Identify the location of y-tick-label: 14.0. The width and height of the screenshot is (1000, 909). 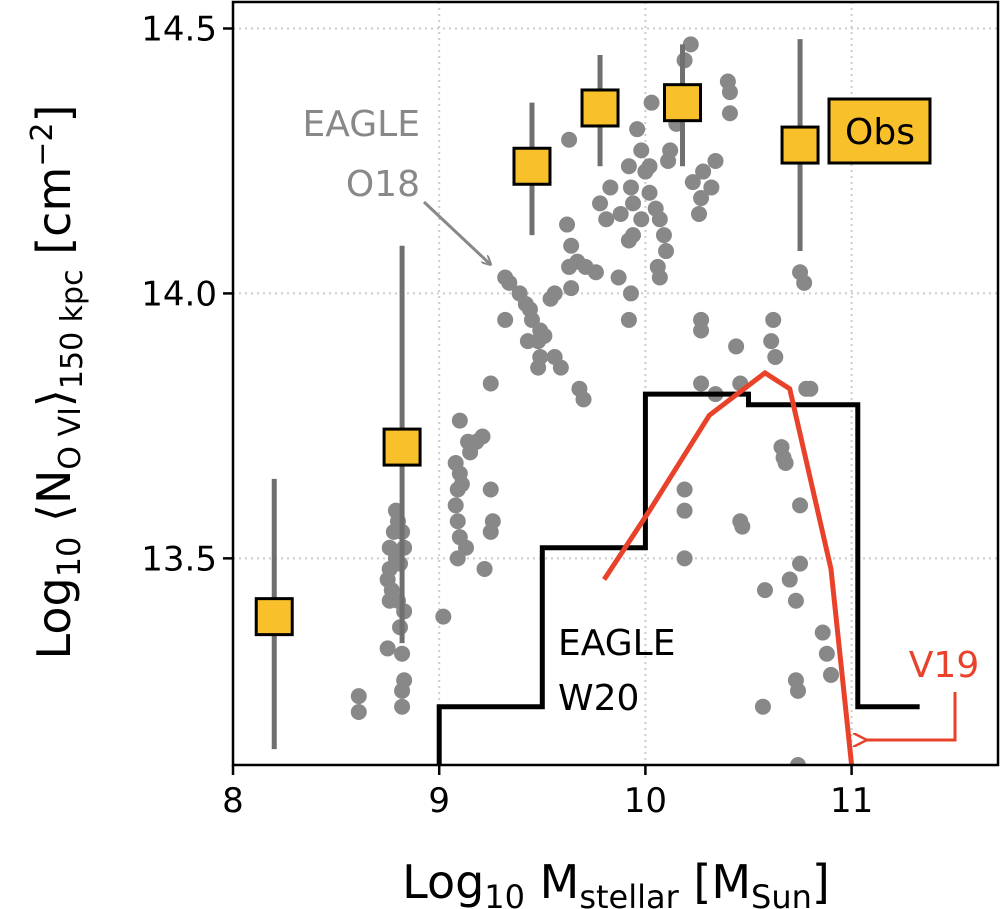
(179, 294).